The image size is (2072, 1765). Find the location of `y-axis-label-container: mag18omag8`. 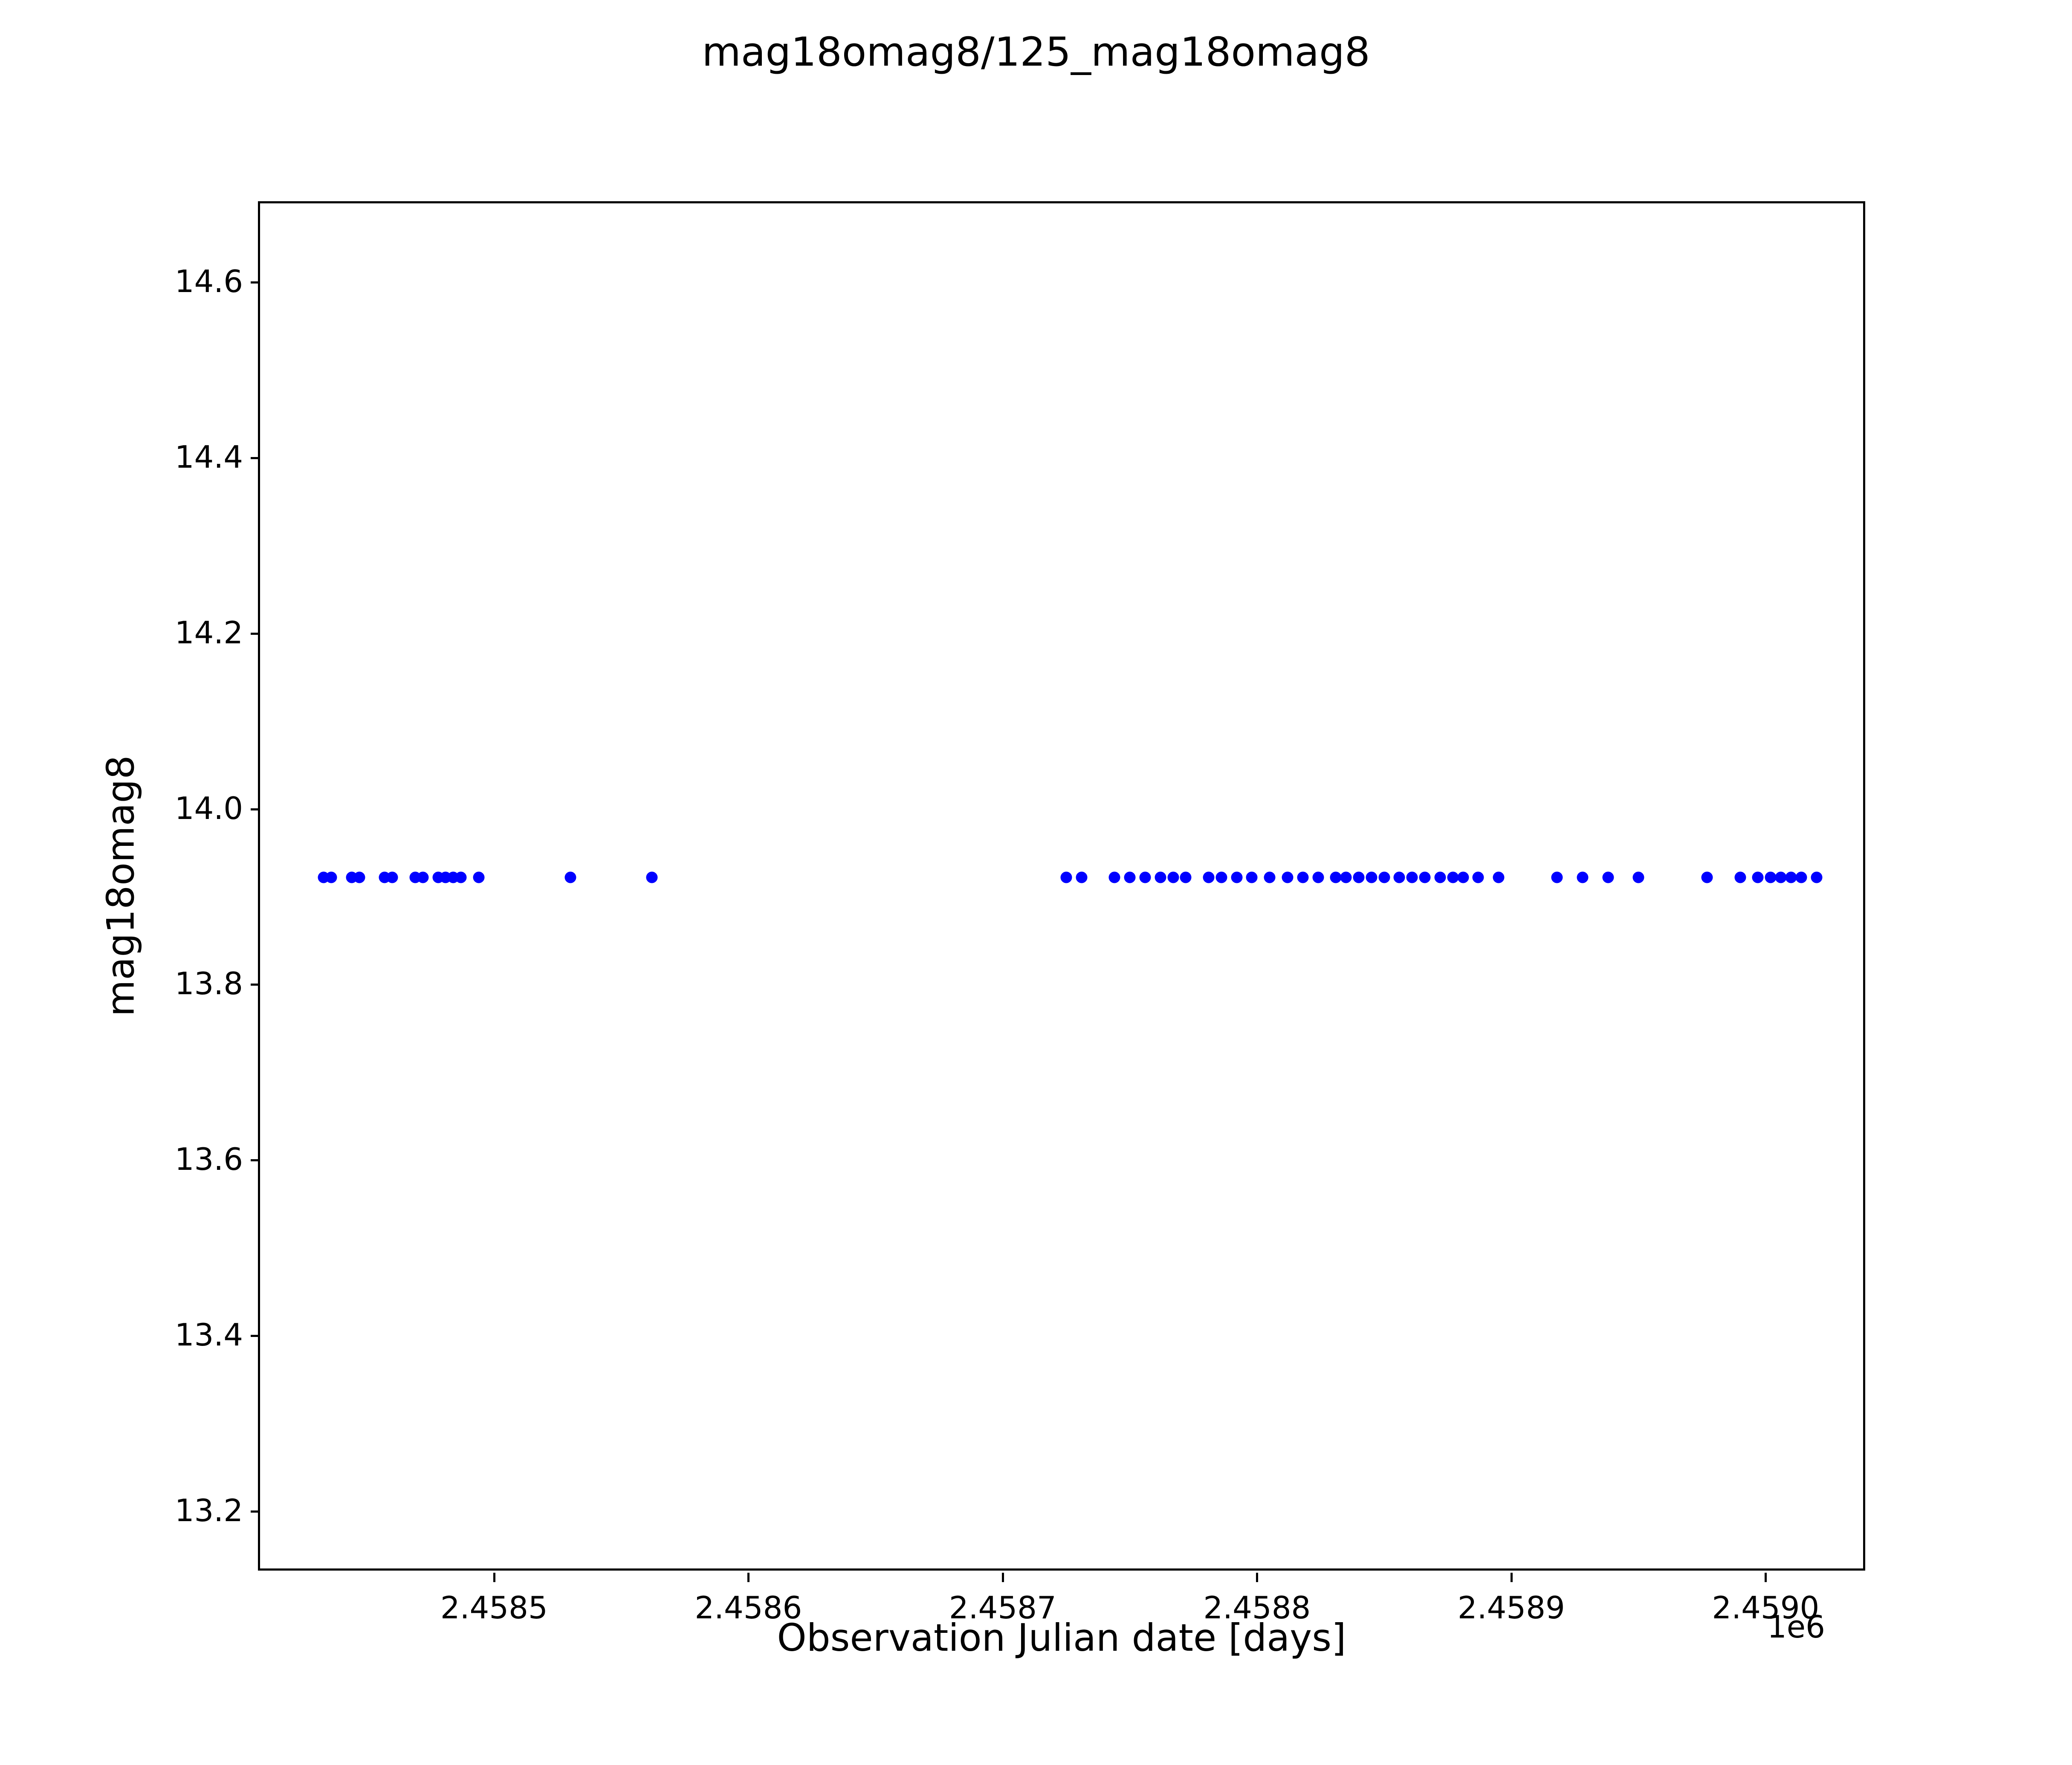

y-axis-label-container: mag18omag8 is located at coordinates (120, 886).